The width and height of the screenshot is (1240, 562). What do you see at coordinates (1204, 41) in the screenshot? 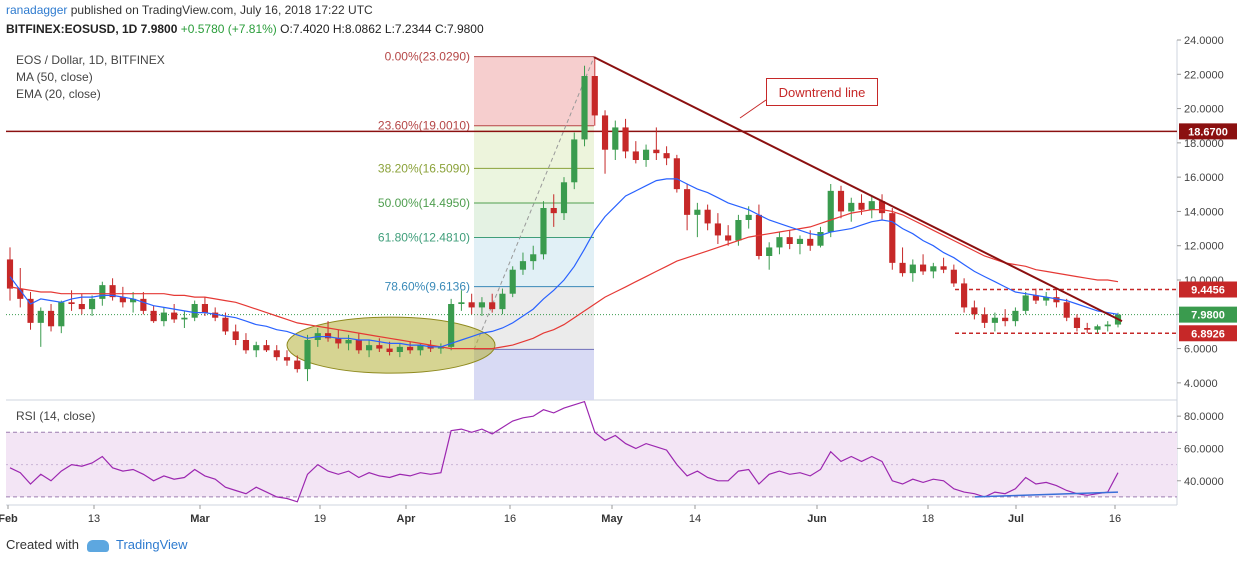
I see `y-tick-label: 24.0000` at bounding box center [1204, 41].